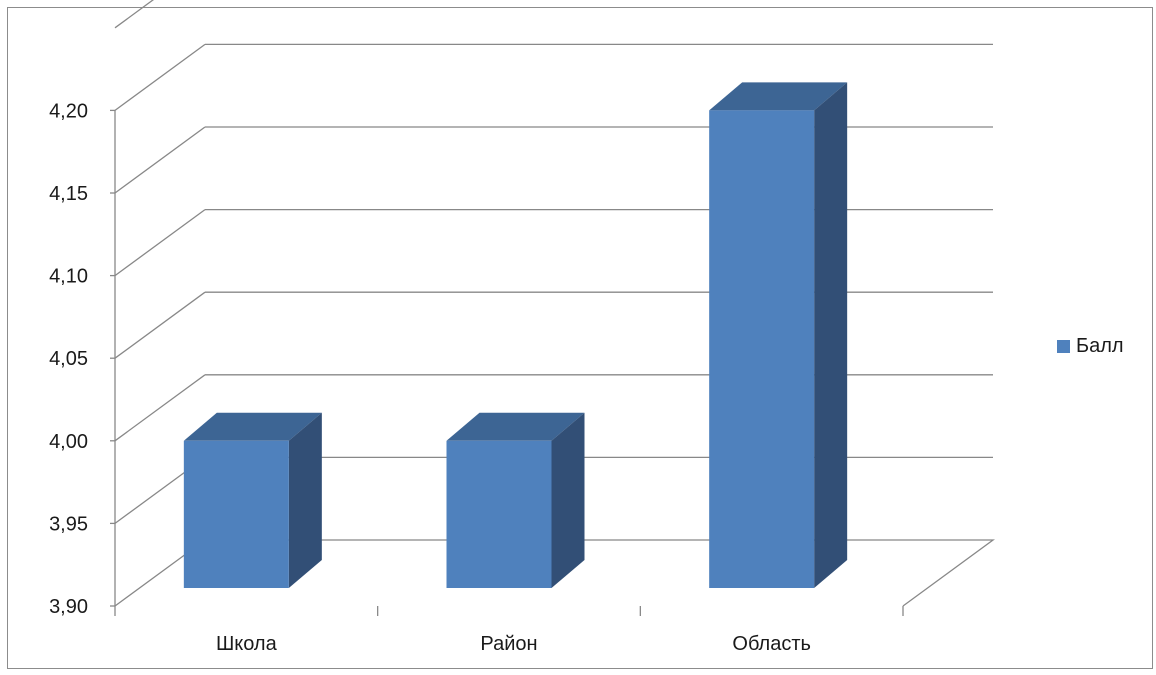 The height and width of the screenshot is (675, 1156). I want to click on x-tick-label: Школа, so click(247, 644).